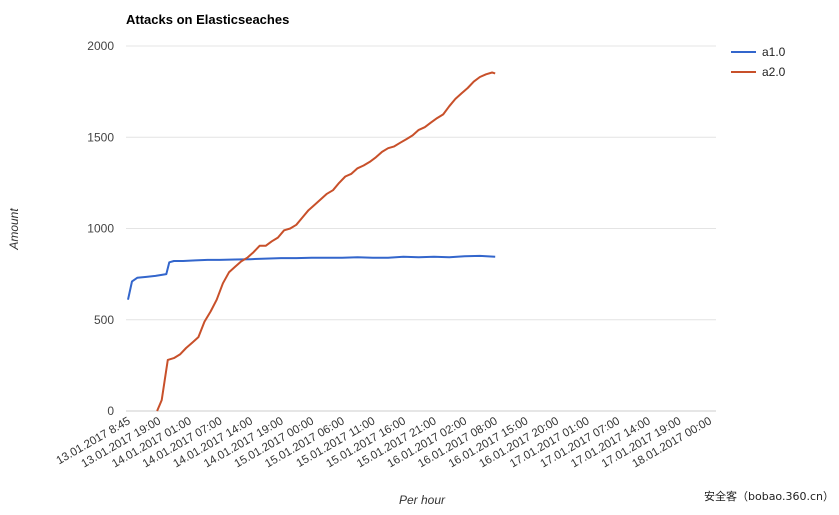  I want to click on y-tick-label-2: 1000, so click(100, 229).